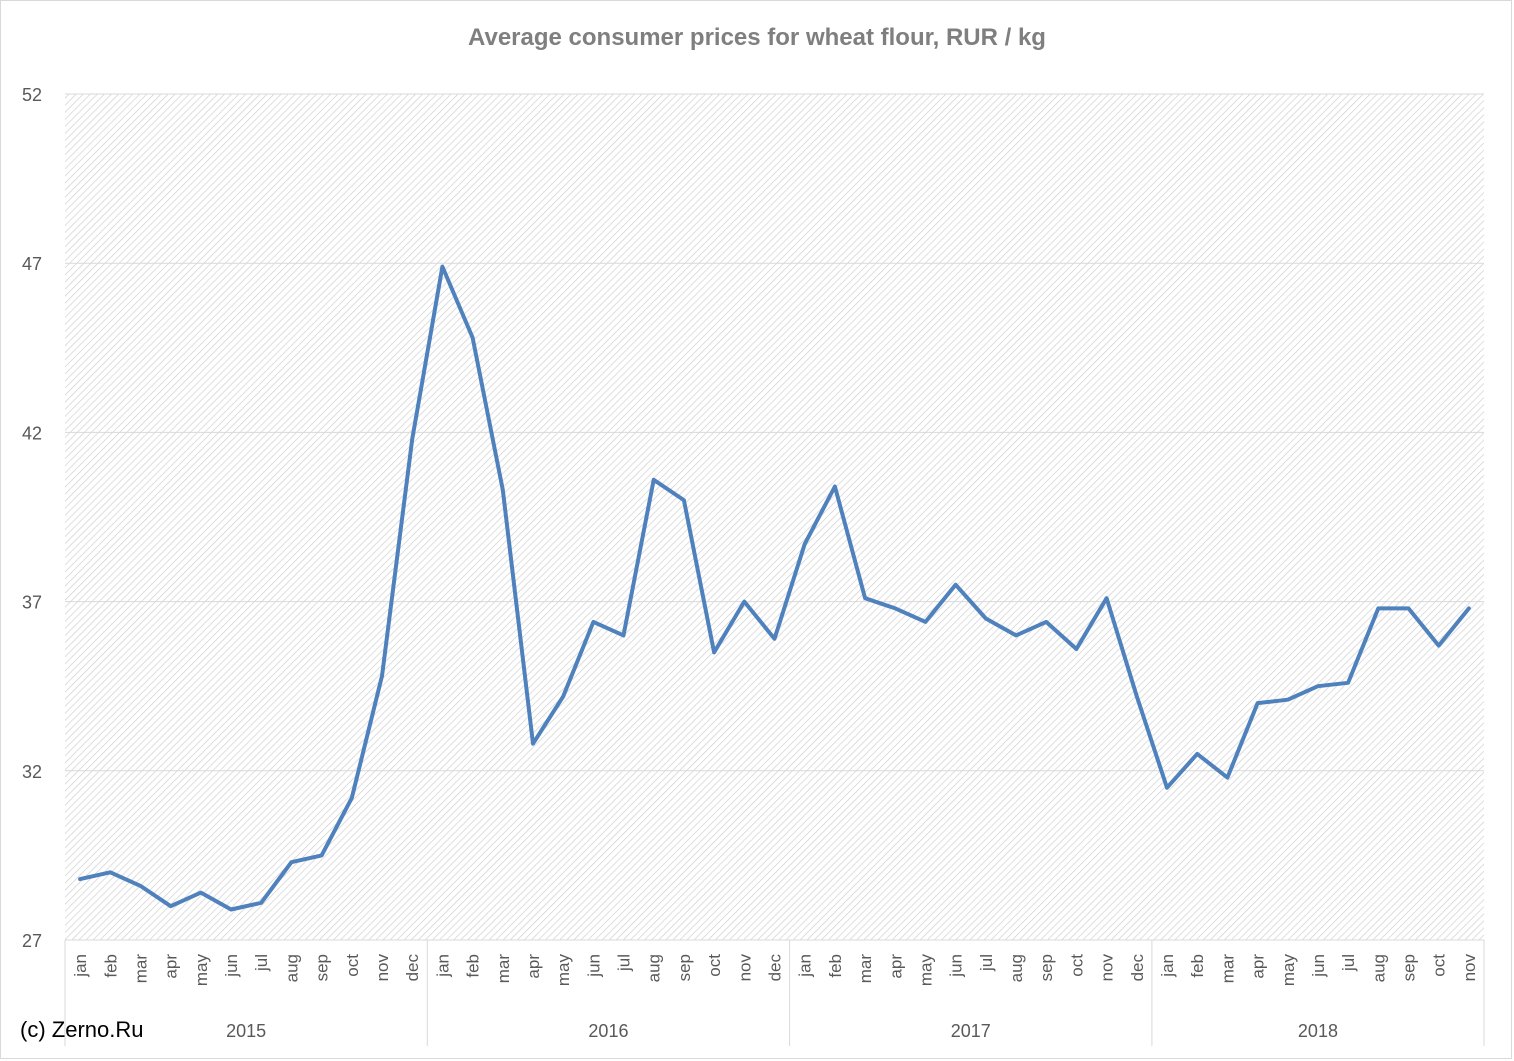 Image resolution: width=1514 pixels, height=1061 pixels. What do you see at coordinates (971, 1031) in the screenshot?
I see `year-label: 2017` at bounding box center [971, 1031].